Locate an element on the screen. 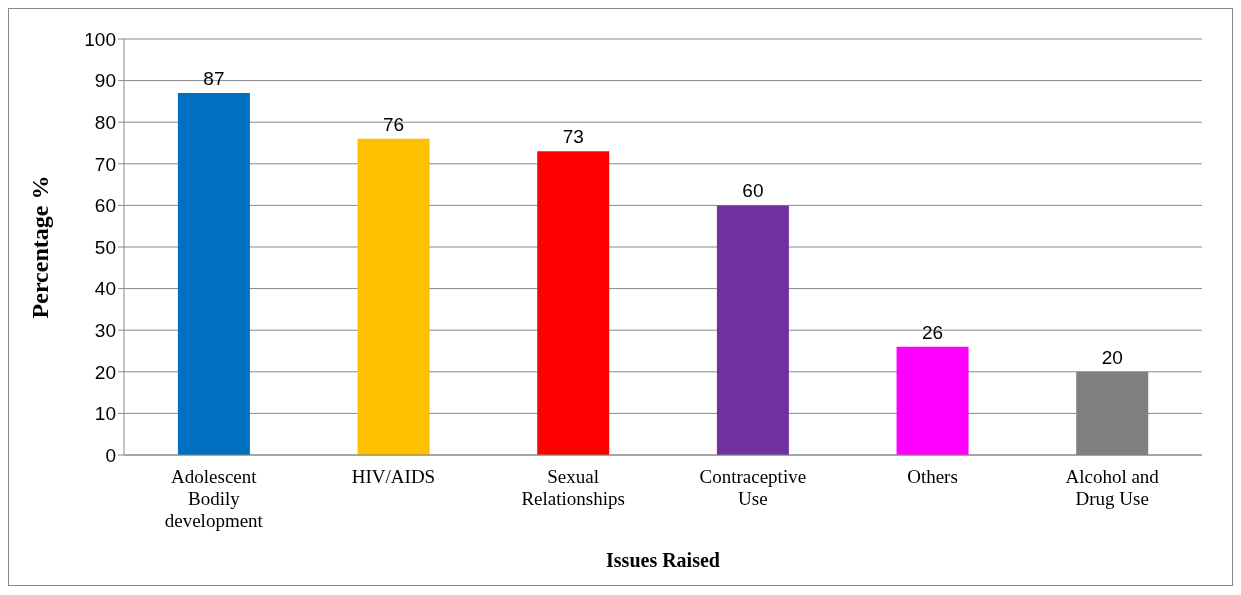 This screenshot has width=1241, height=595. y-tick-label: 90 is located at coordinates (105, 81).